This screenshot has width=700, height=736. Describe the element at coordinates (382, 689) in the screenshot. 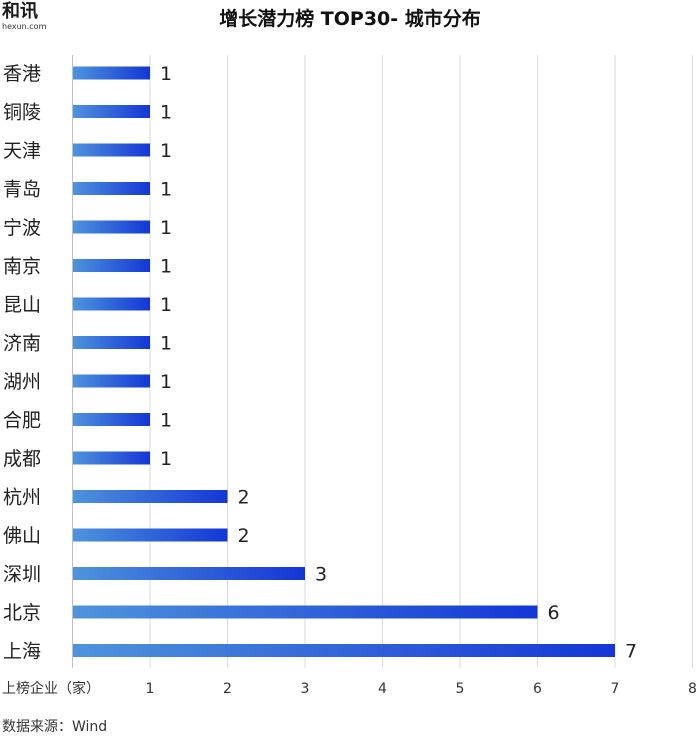

I see `x-tick-label: 4` at that location.